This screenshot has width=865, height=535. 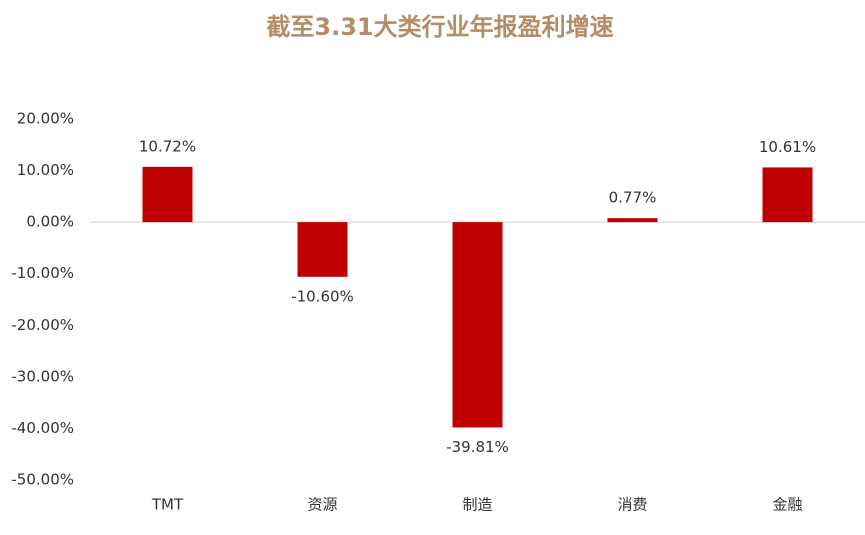 What do you see at coordinates (50, 222) in the screenshot?
I see `y-tick-label: 0.00%` at bounding box center [50, 222].